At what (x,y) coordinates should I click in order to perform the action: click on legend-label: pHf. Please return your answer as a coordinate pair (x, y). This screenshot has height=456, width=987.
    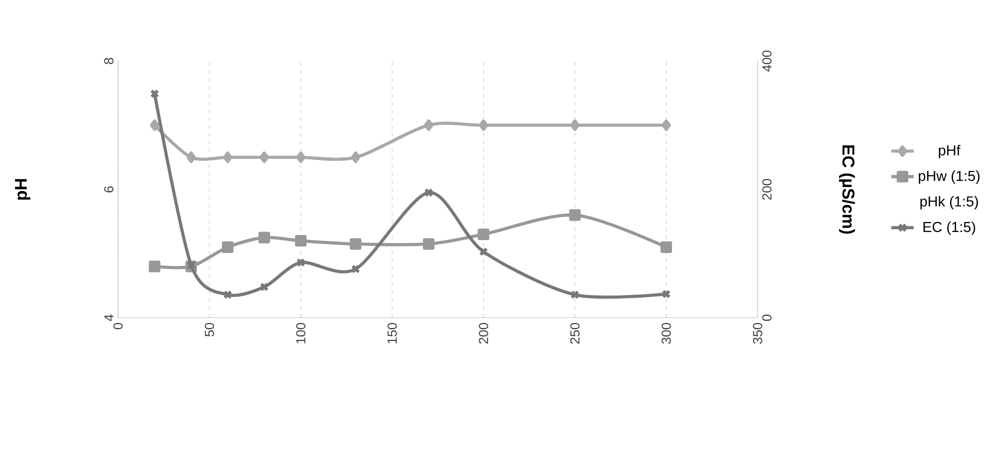
    Looking at the image, I should click on (949, 152).